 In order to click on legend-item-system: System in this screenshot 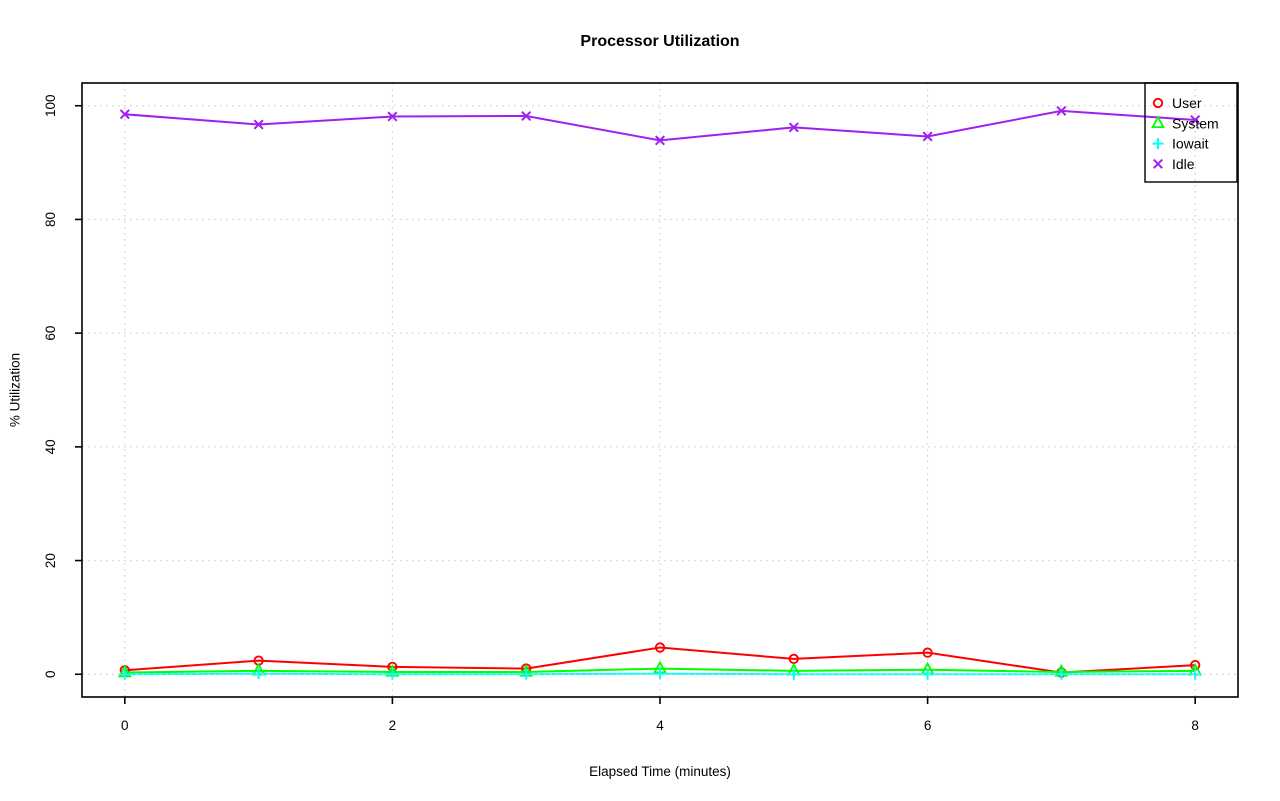, I will do `click(1185, 123)`.